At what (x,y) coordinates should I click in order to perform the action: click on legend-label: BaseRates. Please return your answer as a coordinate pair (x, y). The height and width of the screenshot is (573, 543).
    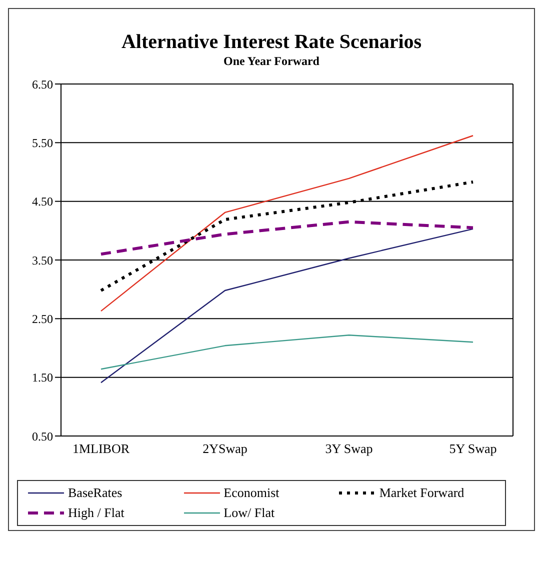
    Looking at the image, I should click on (95, 493).